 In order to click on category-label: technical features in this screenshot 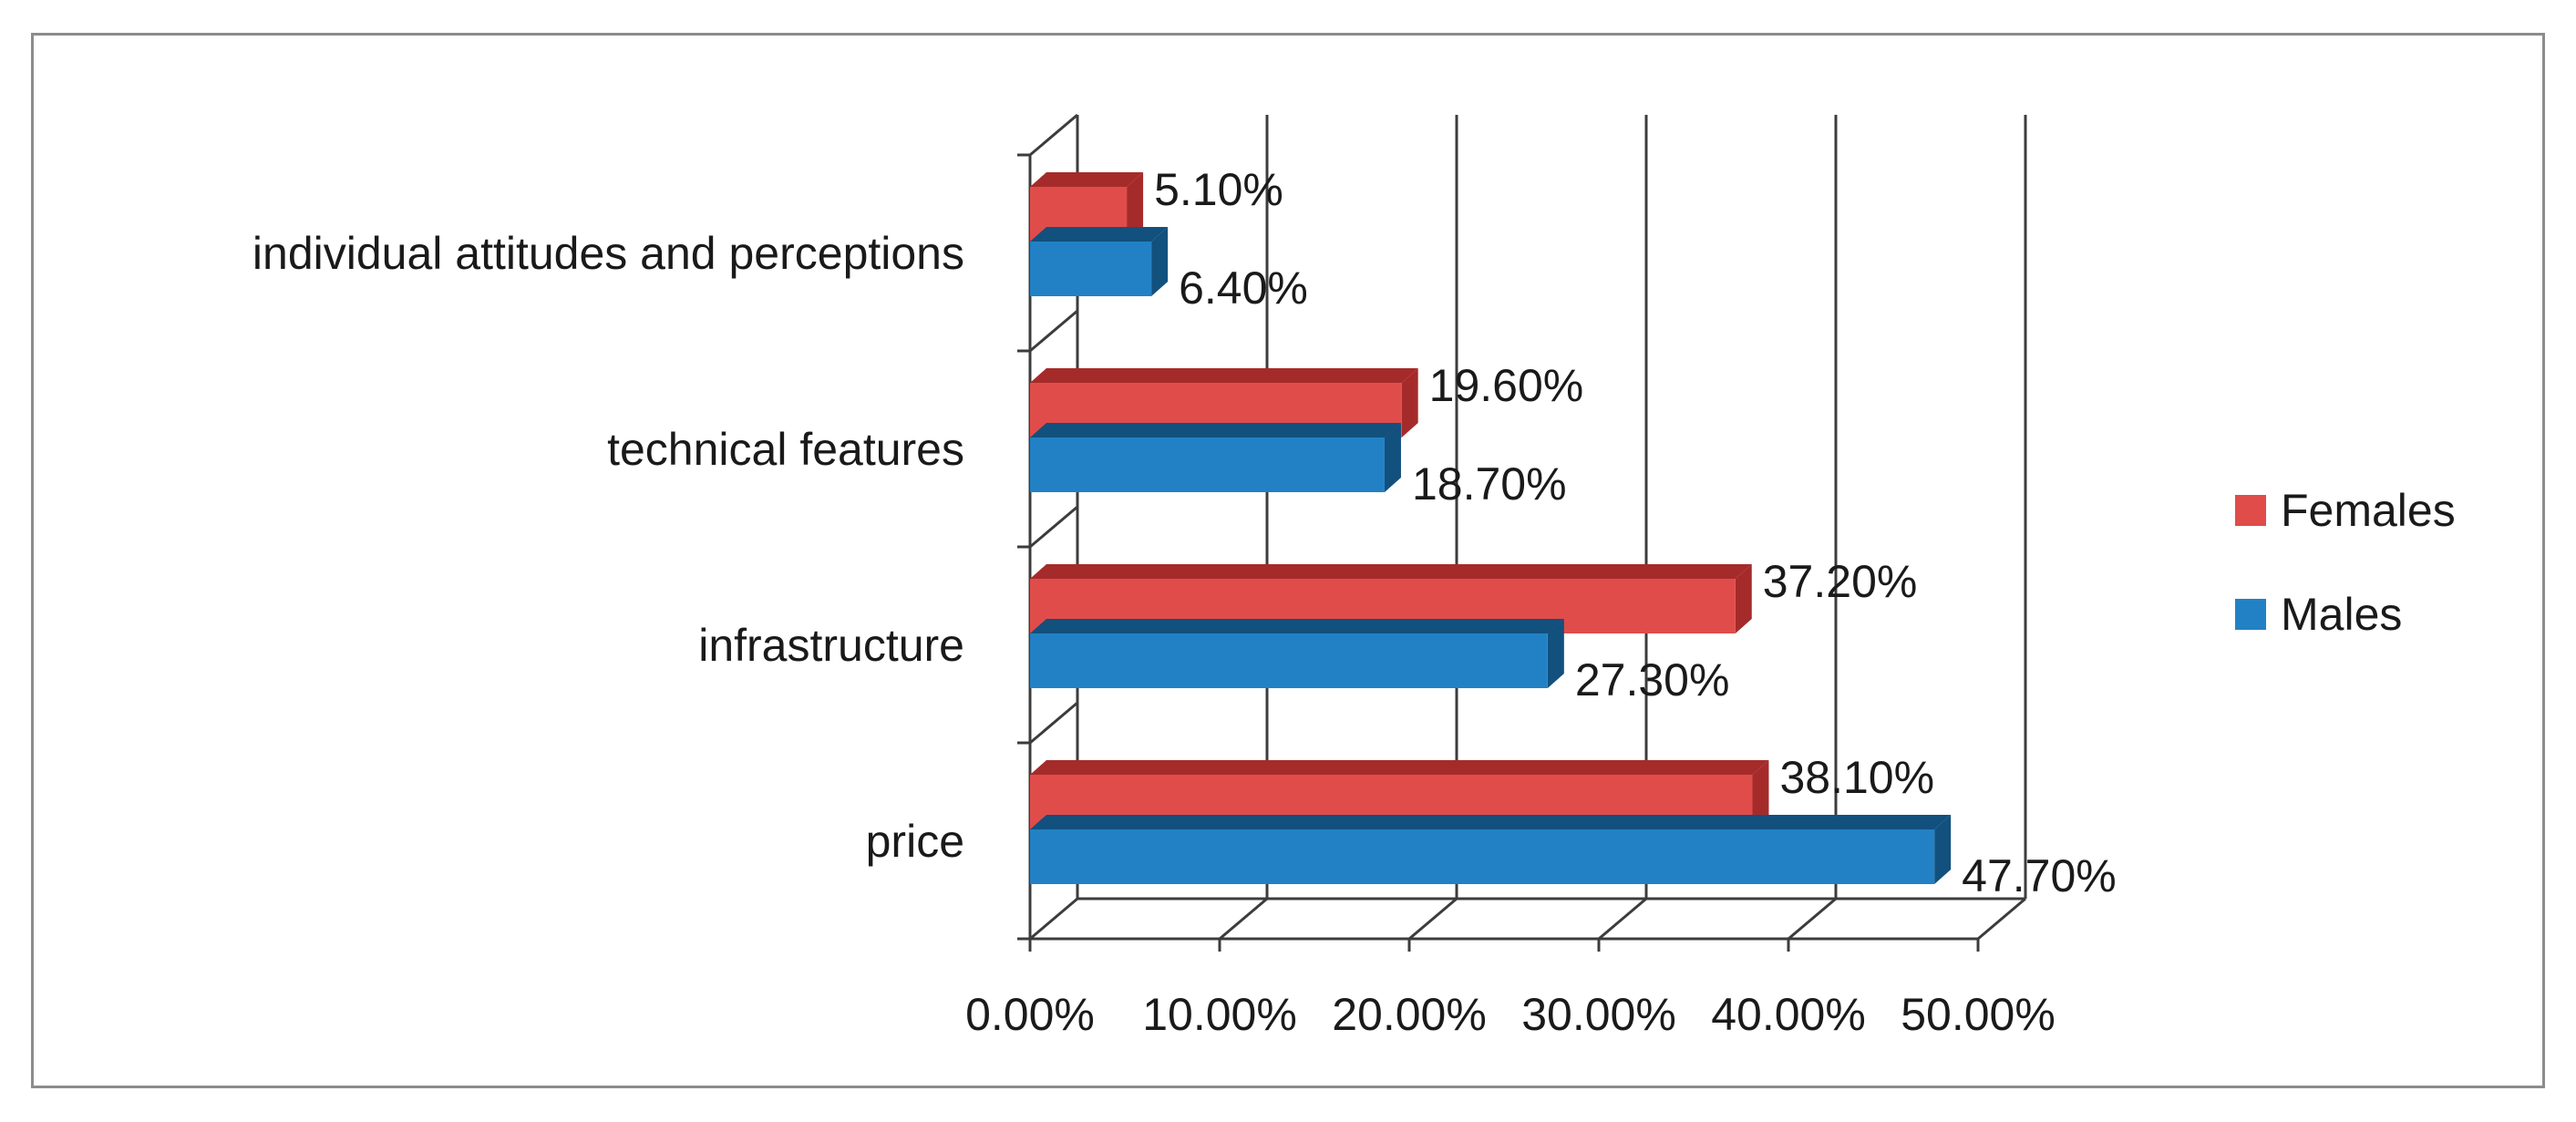, I will do `click(785, 449)`.